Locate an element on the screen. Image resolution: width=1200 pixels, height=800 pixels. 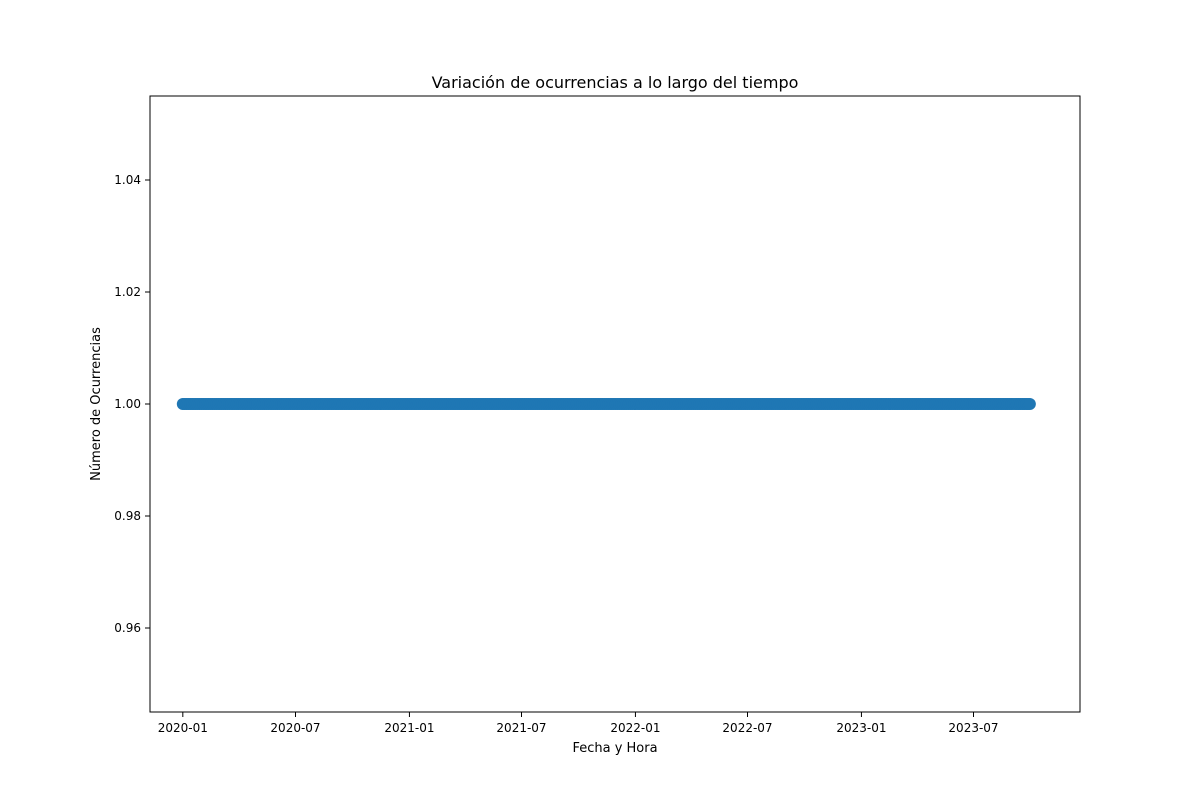
y-axis-label: Número de Ocurrencias is located at coordinates (96, 404).